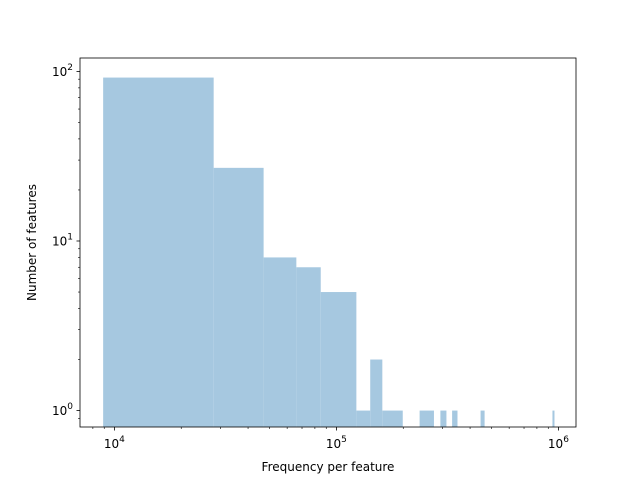 This screenshot has width=640, height=480. What do you see at coordinates (32, 242) in the screenshot?
I see `y-axis-label: Number of features` at bounding box center [32, 242].